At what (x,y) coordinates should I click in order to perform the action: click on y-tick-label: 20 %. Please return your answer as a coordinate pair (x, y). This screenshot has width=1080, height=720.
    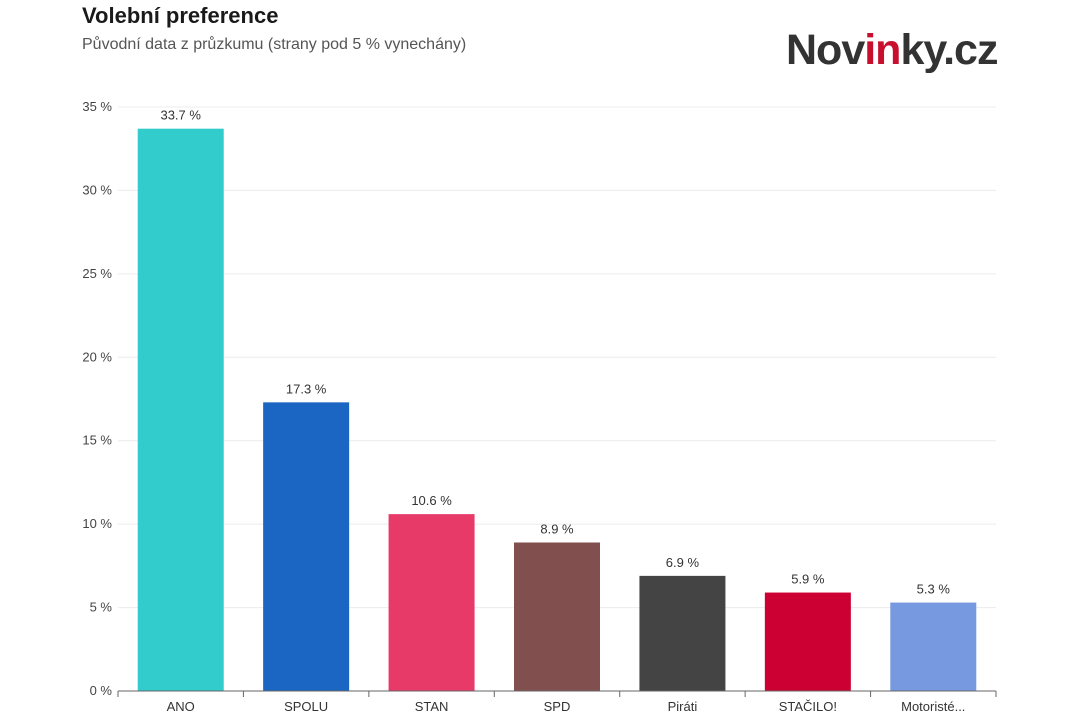
    Looking at the image, I should click on (97, 356).